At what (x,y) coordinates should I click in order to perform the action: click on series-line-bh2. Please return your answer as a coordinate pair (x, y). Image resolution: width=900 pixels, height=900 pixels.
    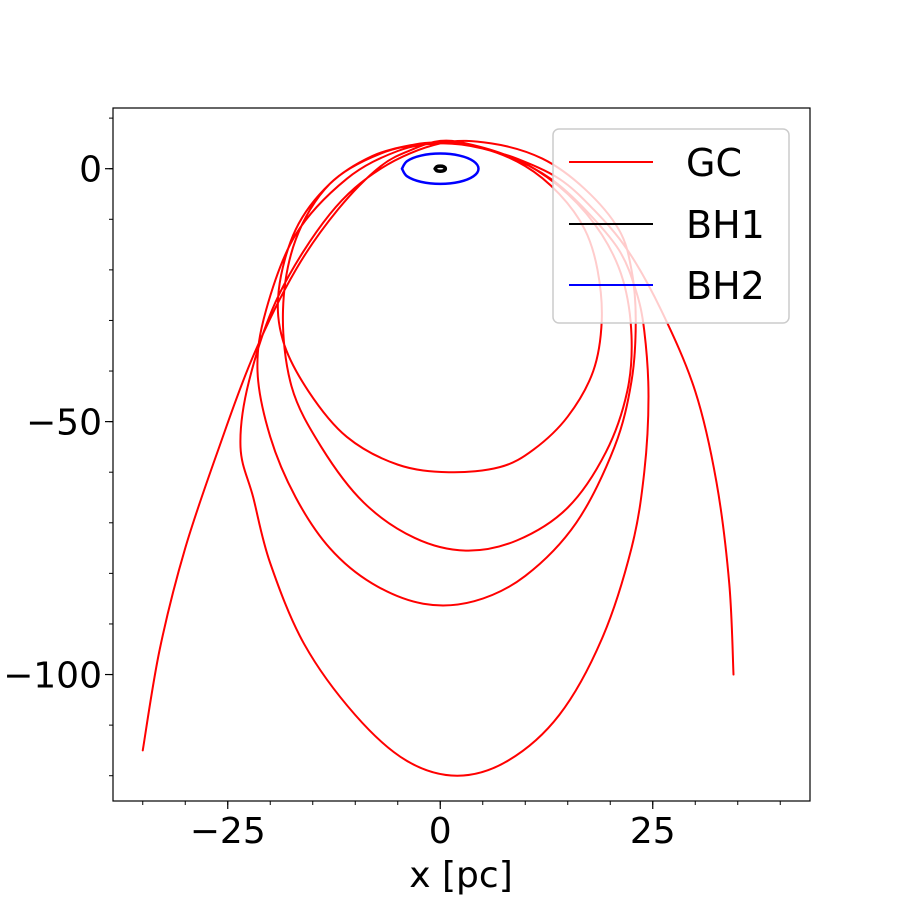
    Looking at the image, I should click on (440, 169).